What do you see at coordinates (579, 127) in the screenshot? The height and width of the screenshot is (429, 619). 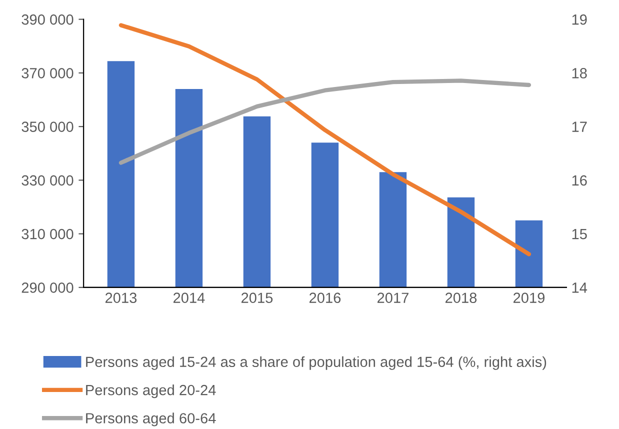 I see `y2-tick-label: 17` at bounding box center [579, 127].